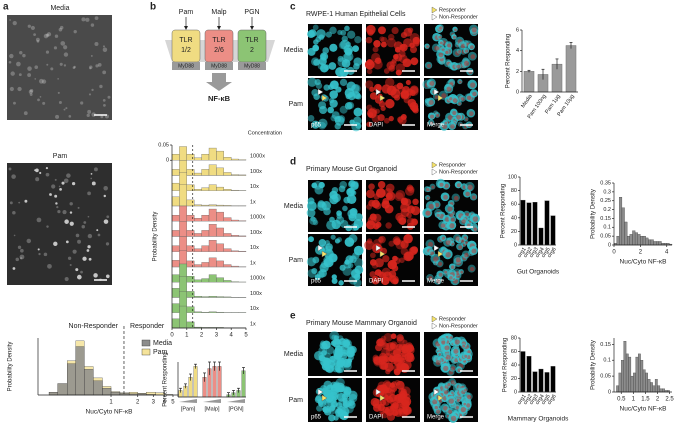  I want to click on legend-label: Responder, so click(452, 319).